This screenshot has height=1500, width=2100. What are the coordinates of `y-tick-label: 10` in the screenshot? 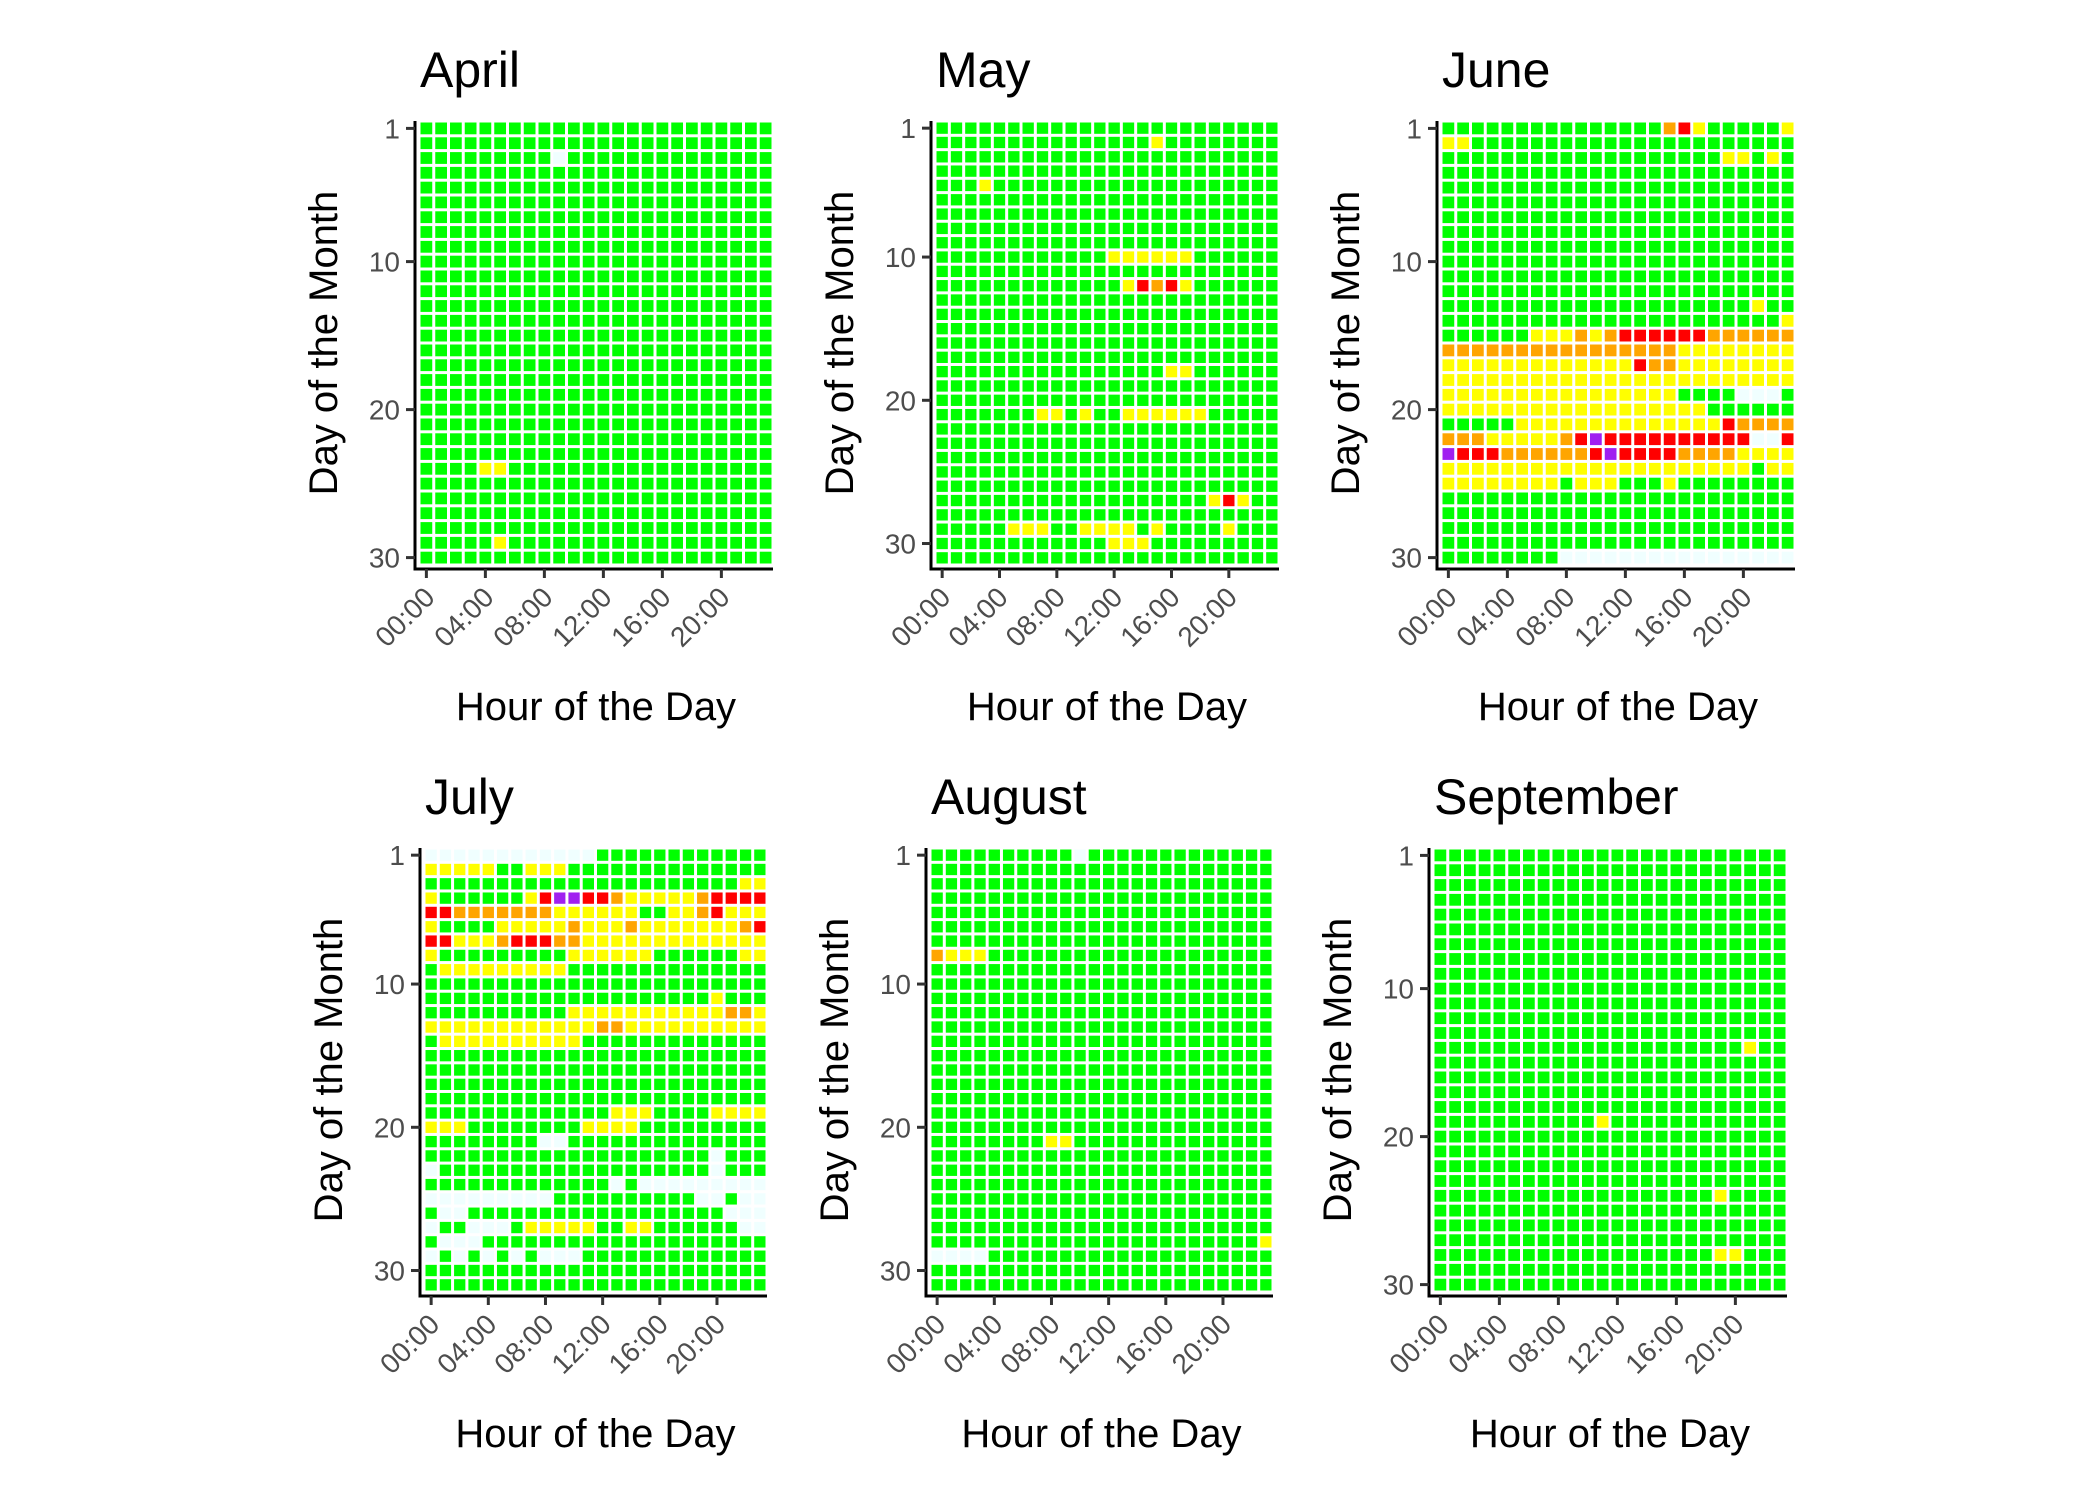 It's located at (900, 257).